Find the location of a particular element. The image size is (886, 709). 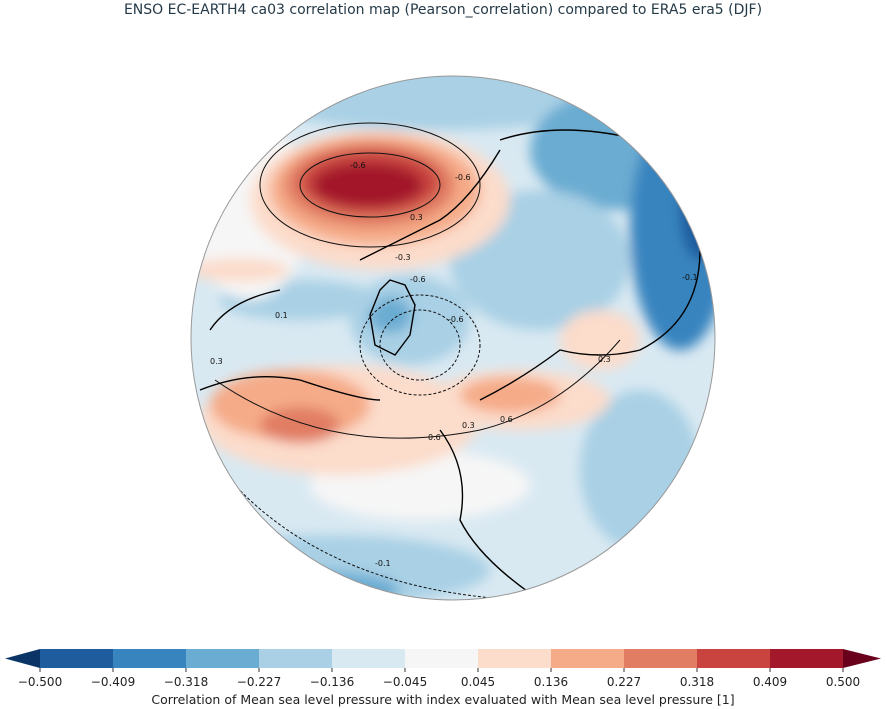

colorbar-over-arrow is located at coordinates (862, 658).